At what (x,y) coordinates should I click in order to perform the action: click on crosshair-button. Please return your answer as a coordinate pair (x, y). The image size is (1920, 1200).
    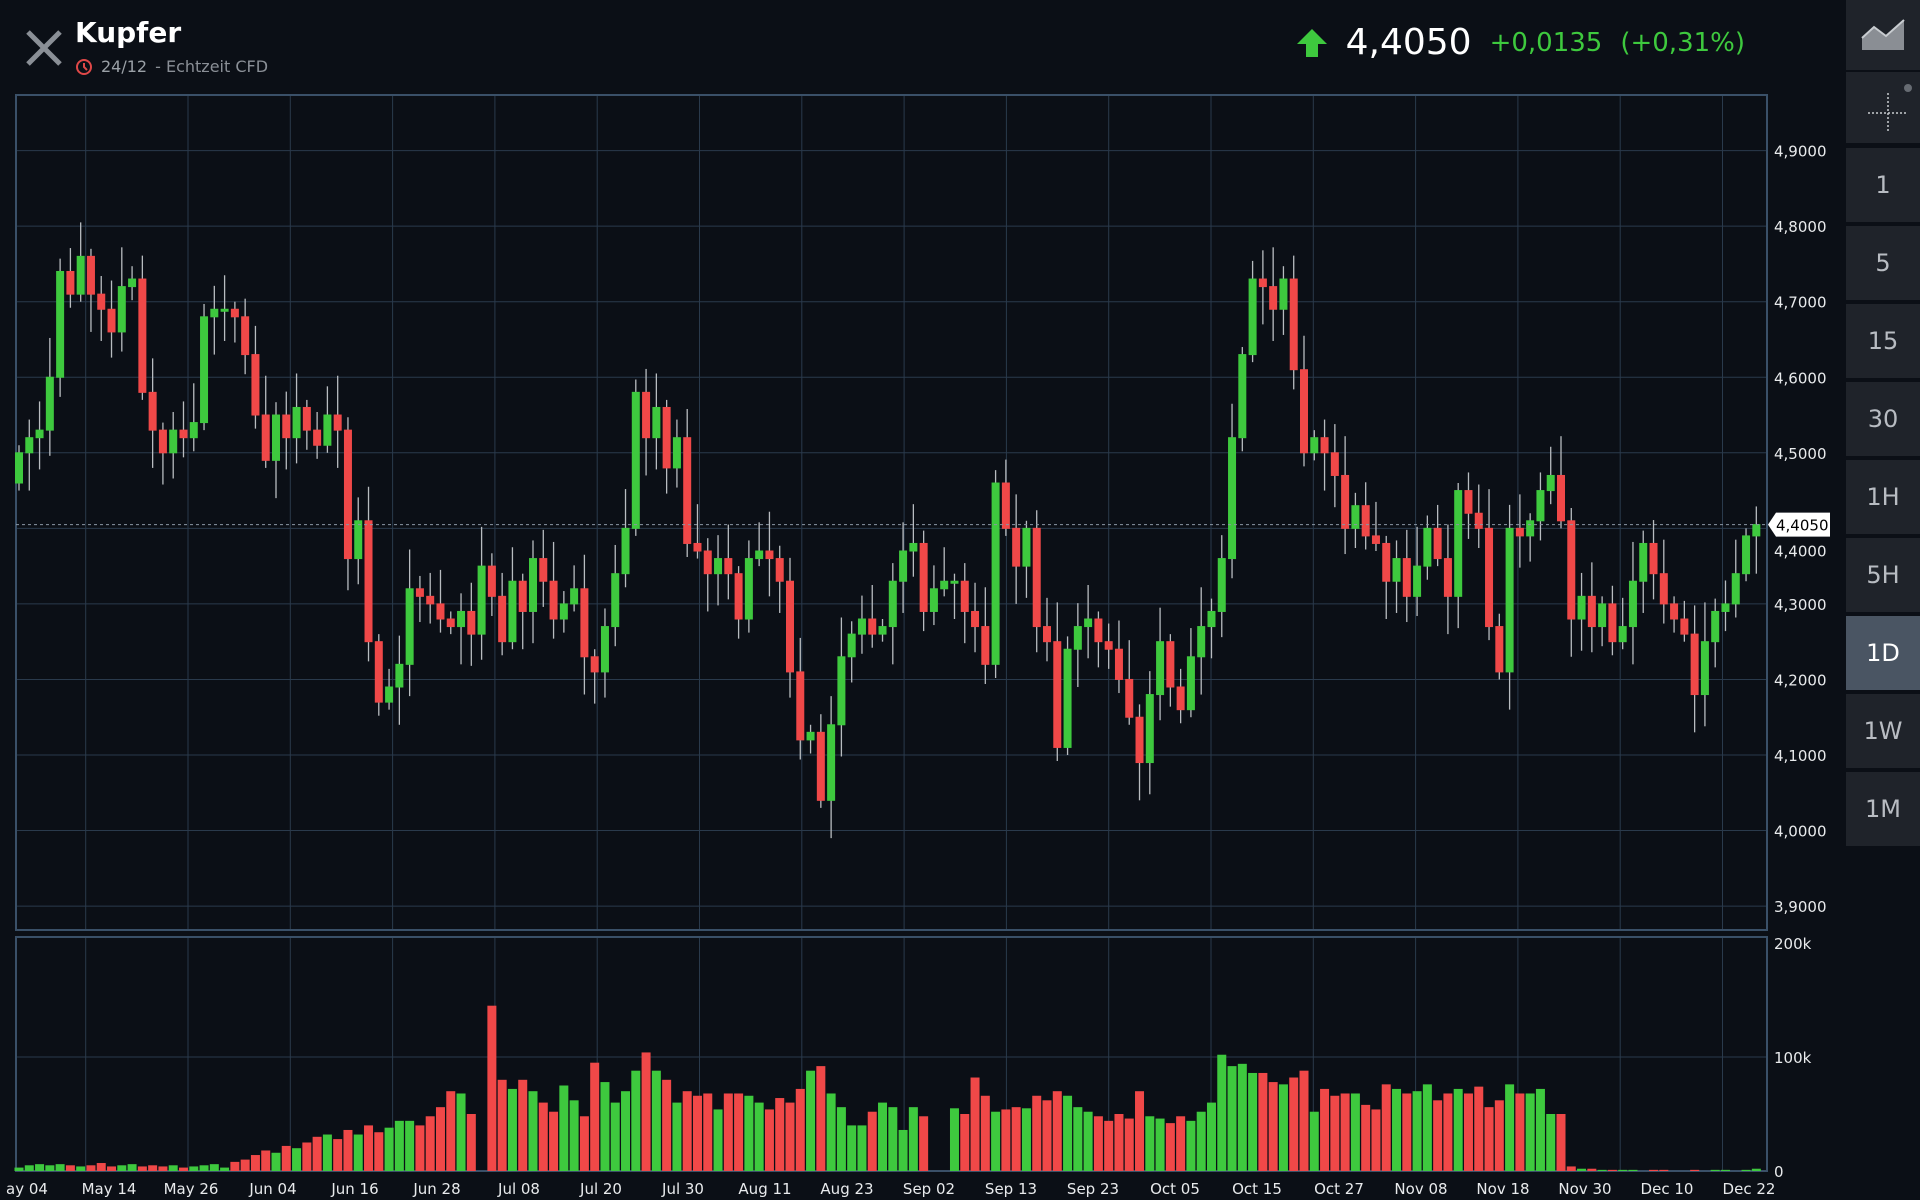
    Looking at the image, I should click on (1883, 107).